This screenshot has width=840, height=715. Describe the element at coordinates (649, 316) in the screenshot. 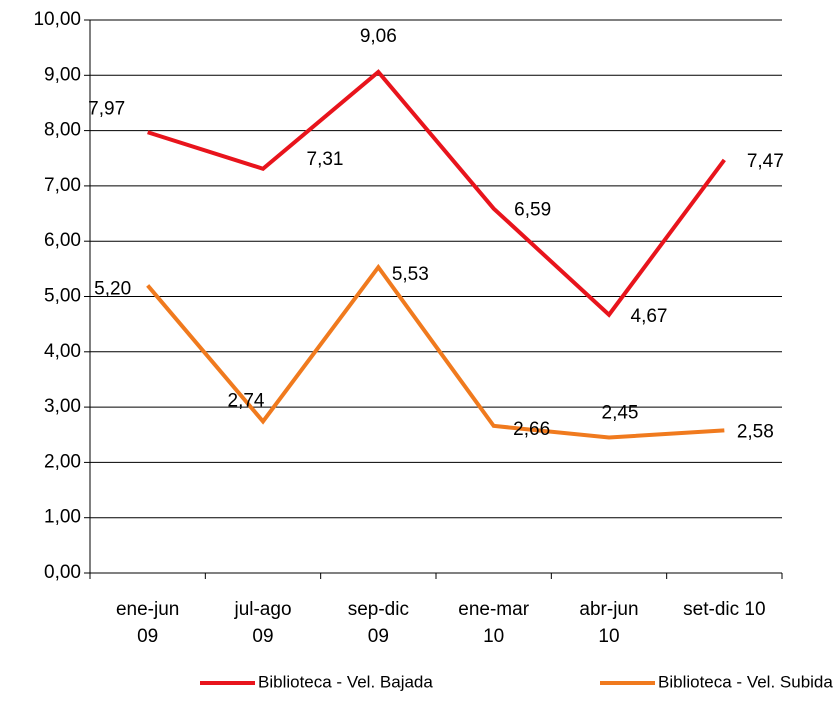

I see `data-label: 4,67` at that location.